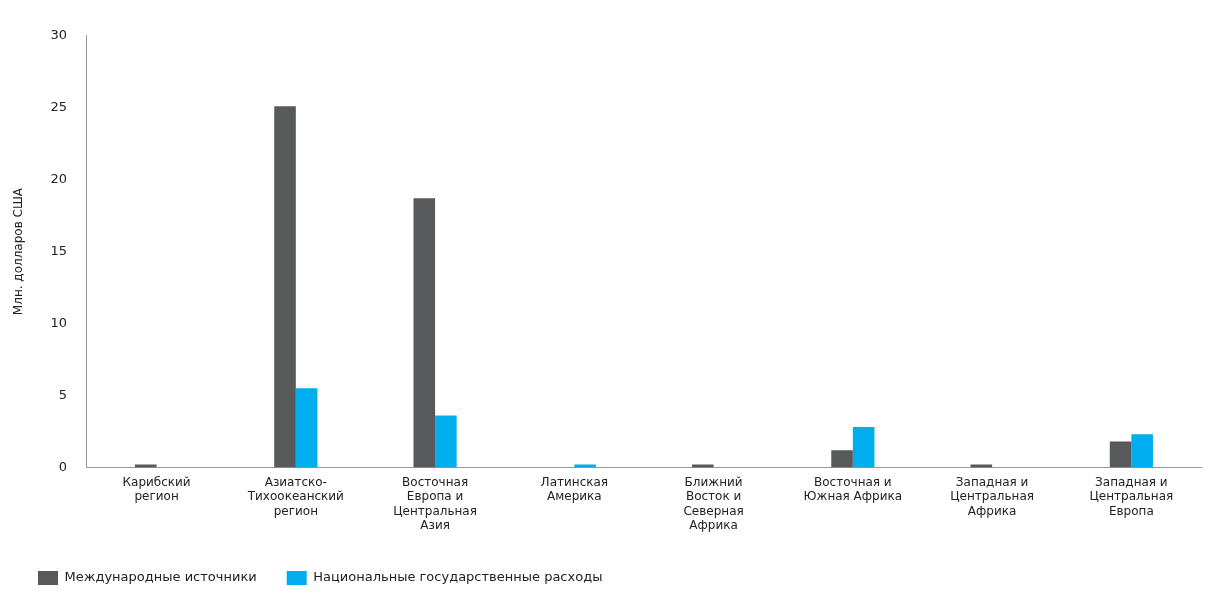 This screenshot has height=603, width=1213. What do you see at coordinates (574, 489) in the screenshot?
I see `x-tick-label: Латинская Америка` at bounding box center [574, 489].